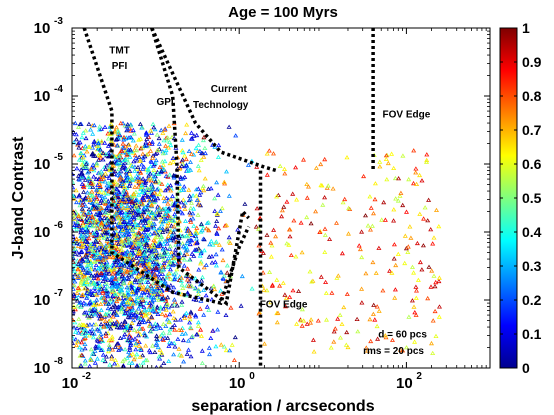 This screenshot has height=415, width=554. What do you see at coordinates (58, 21) in the screenshot?
I see `y-tick-exponent: -3` at bounding box center [58, 21].